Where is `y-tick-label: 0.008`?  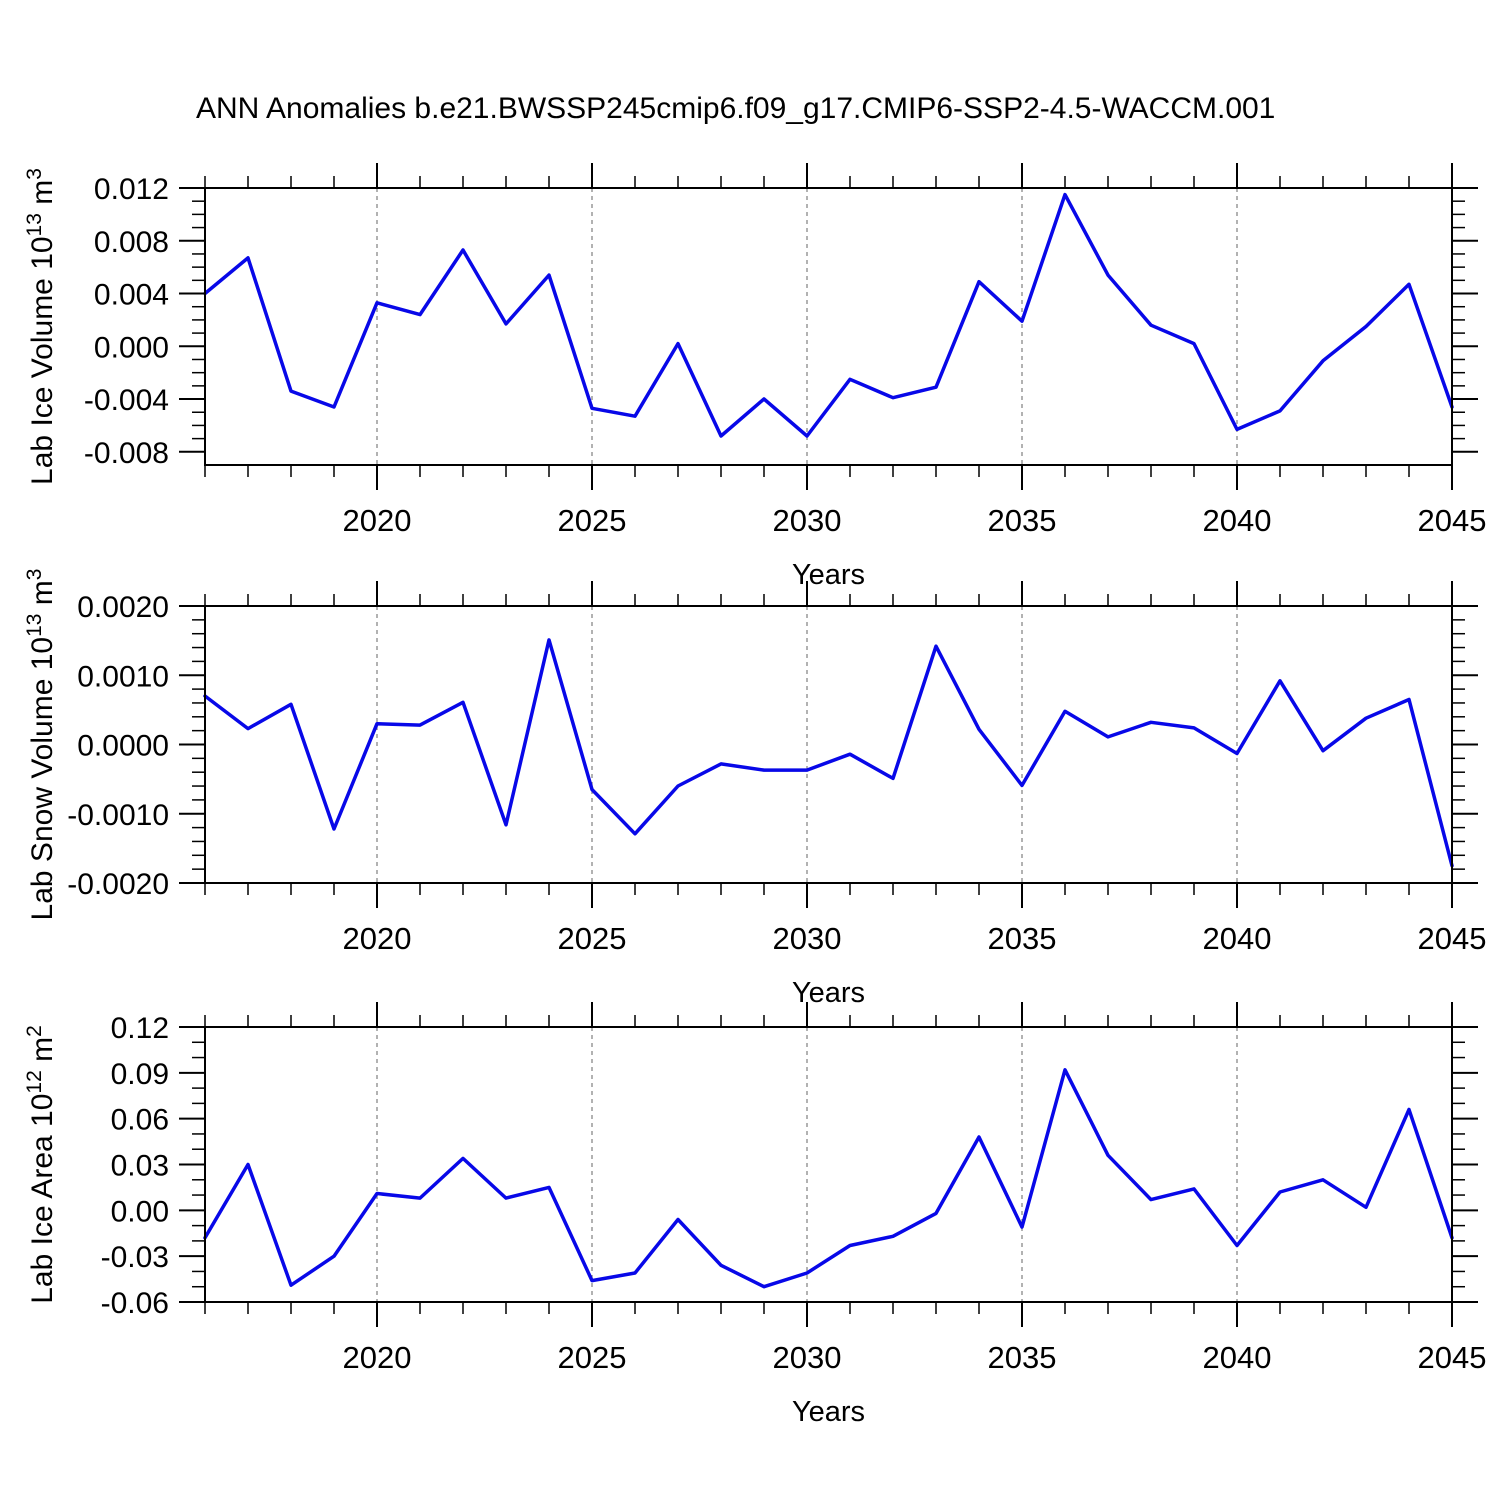 y-tick-label: 0.008 is located at coordinates (131, 242).